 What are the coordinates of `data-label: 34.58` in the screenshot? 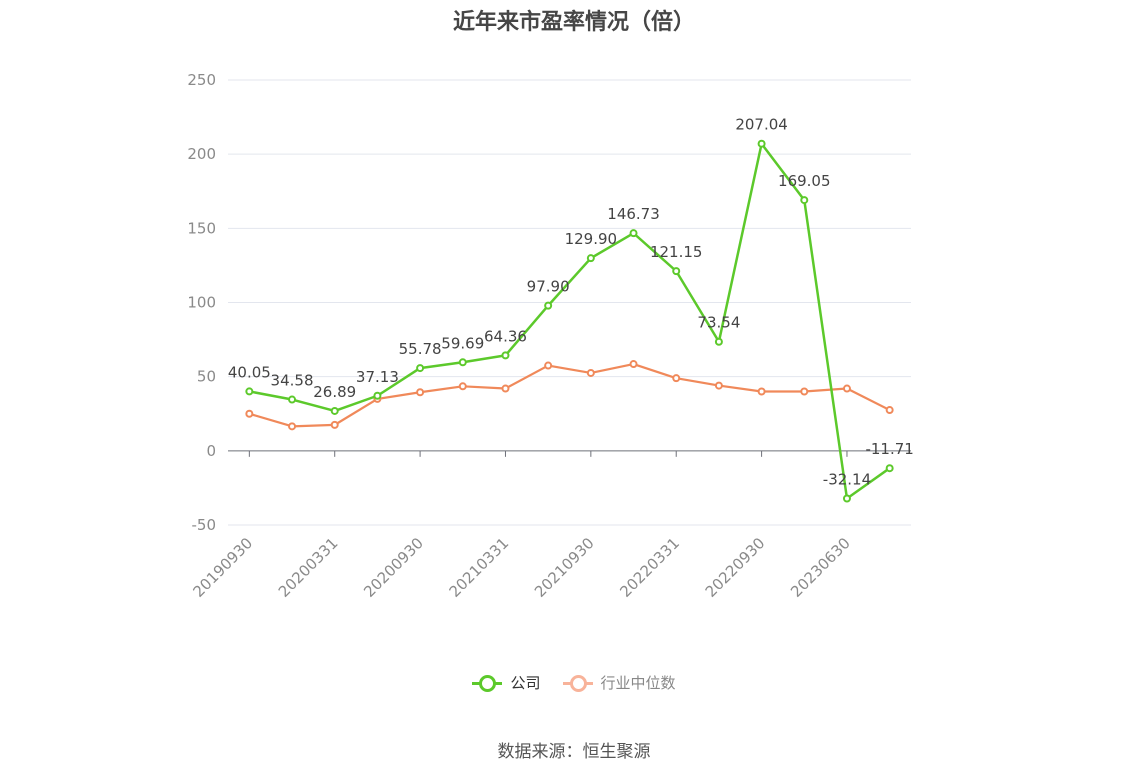 It's located at (292, 381).